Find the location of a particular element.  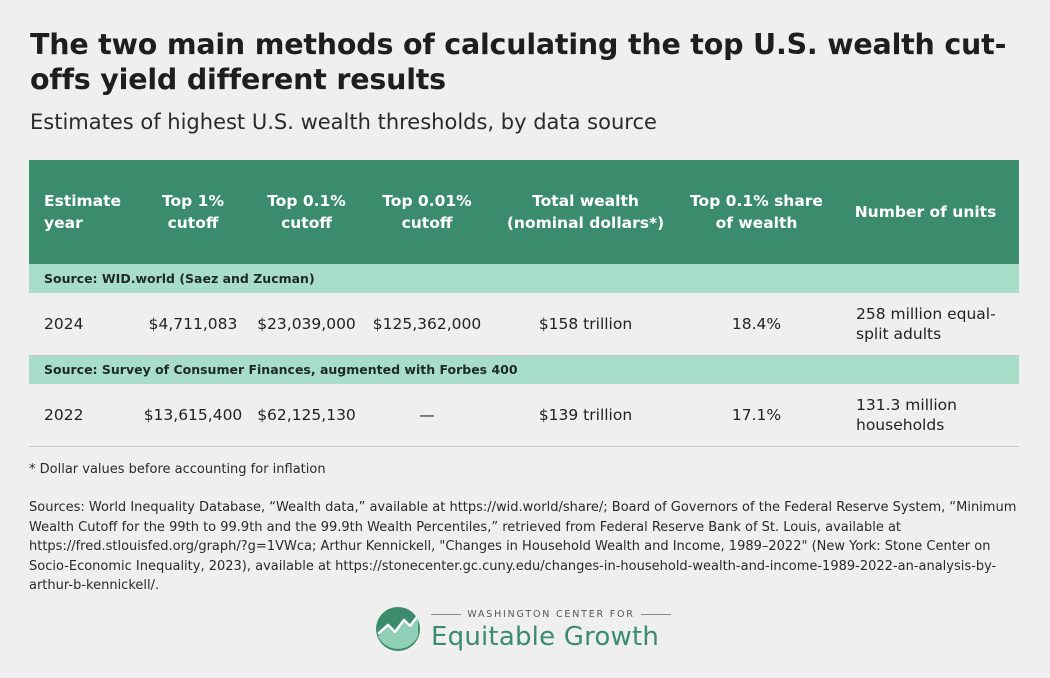

cell-share: 18.4% is located at coordinates (756, 324).